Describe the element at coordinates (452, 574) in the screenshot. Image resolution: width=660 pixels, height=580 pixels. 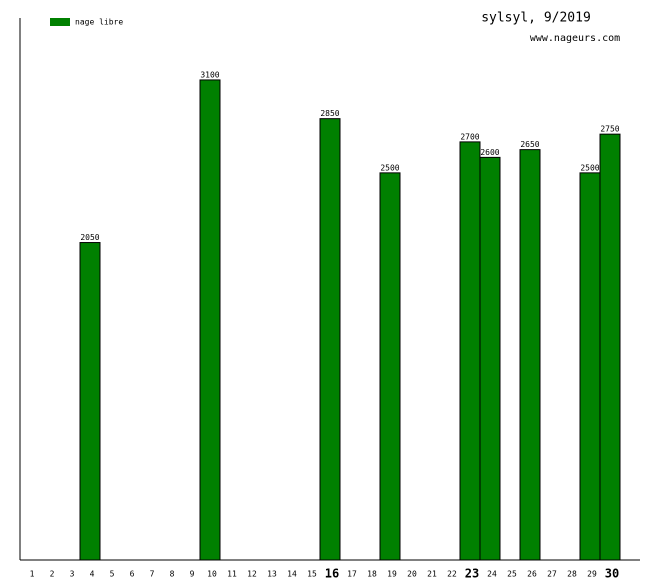
I see `x-tick-label: 22` at that location.